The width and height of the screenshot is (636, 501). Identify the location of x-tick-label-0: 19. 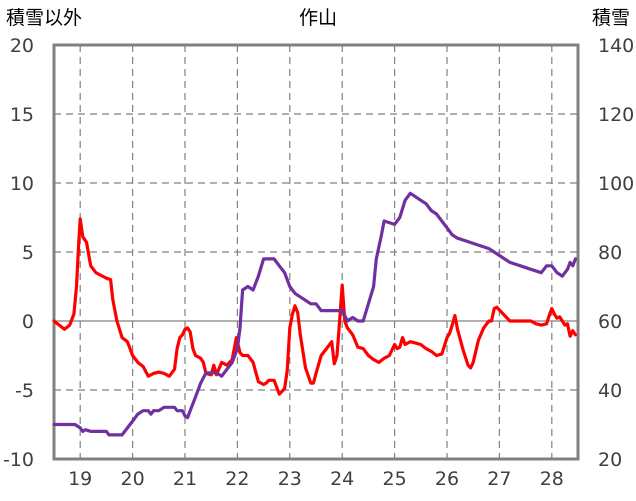
(80, 479).